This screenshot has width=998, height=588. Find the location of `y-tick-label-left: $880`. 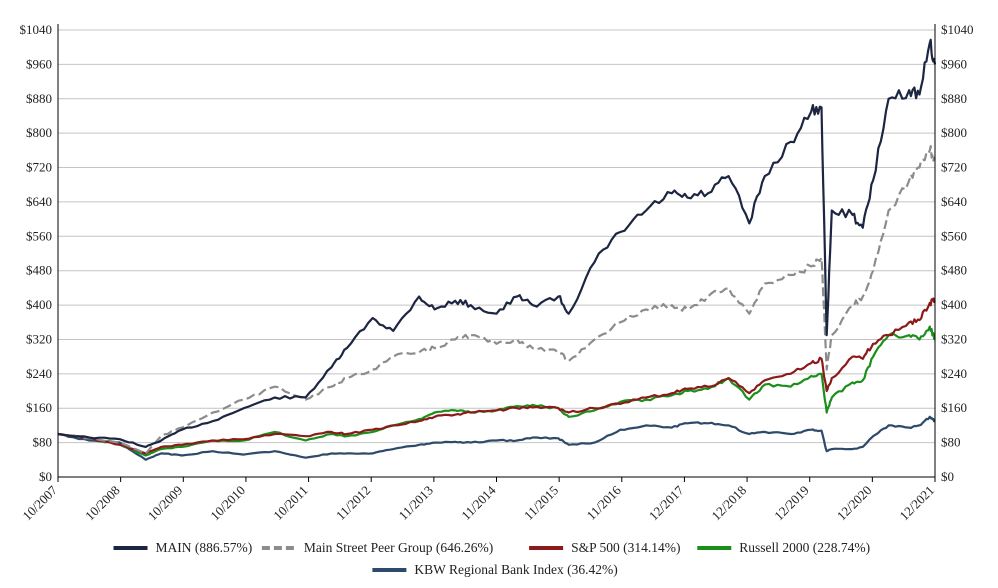

y-tick-label-left: $880 is located at coordinates (39, 98).